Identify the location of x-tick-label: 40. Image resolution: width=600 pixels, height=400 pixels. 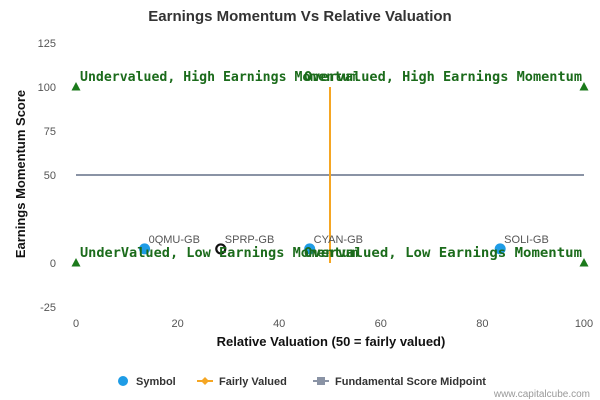
(279, 324).